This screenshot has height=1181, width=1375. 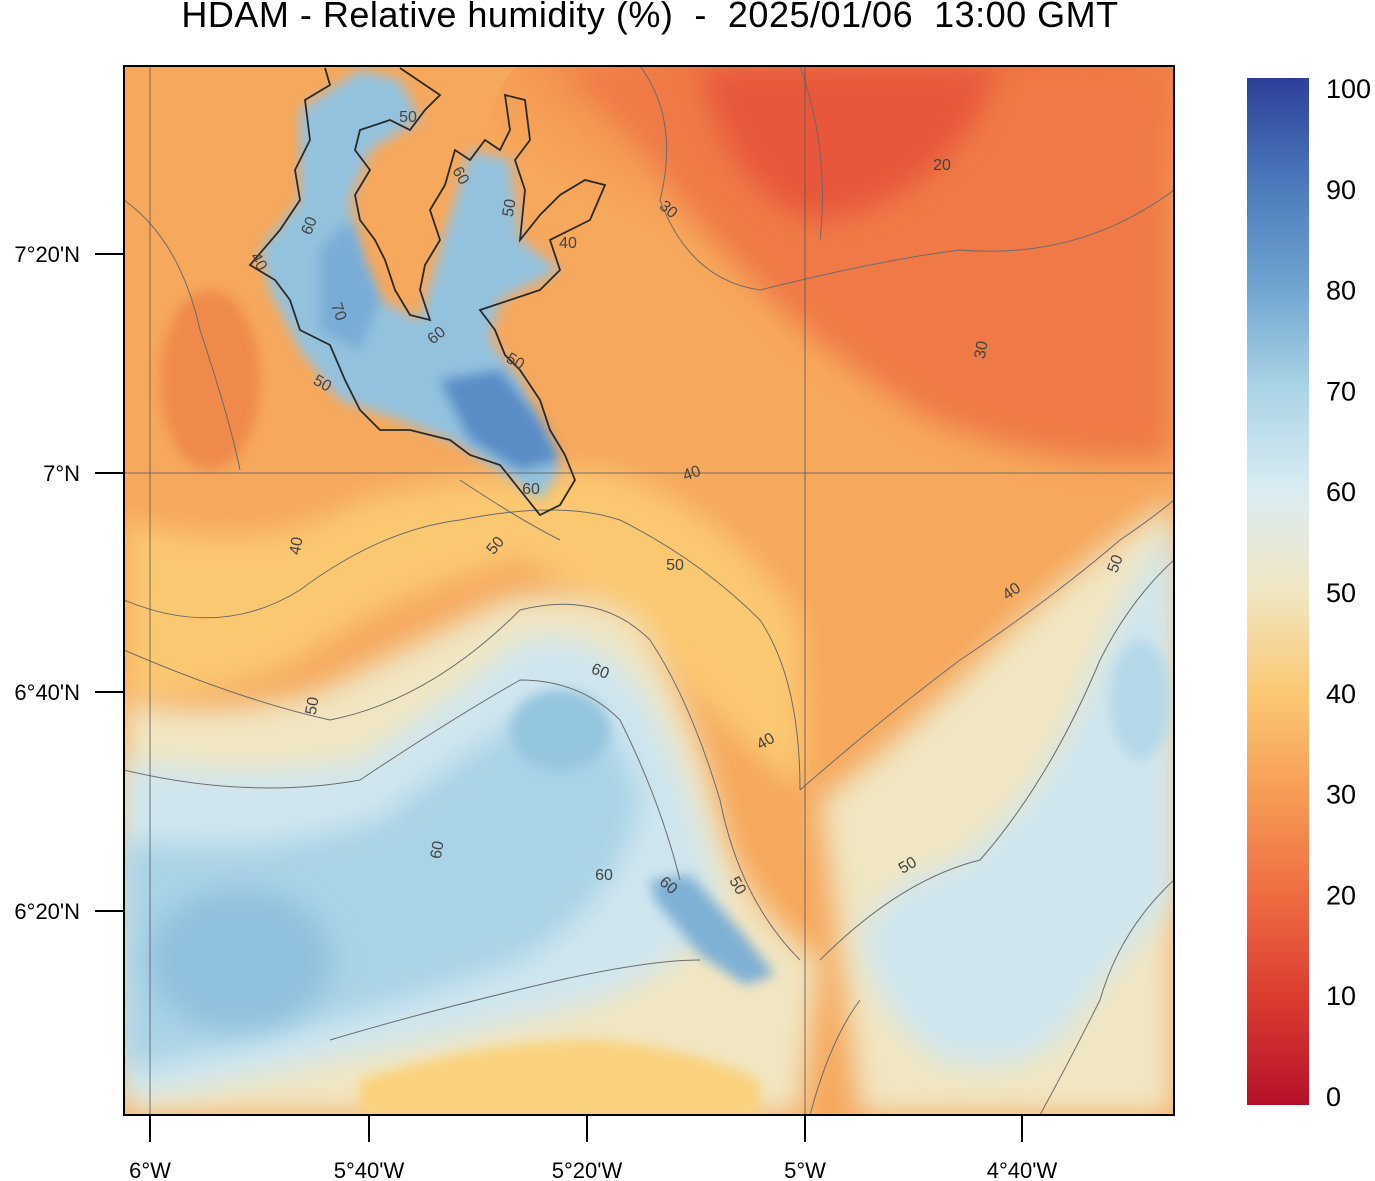 What do you see at coordinates (1341, 291) in the screenshot?
I see `colorbar-tick-label: 80` at bounding box center [1341, 291].